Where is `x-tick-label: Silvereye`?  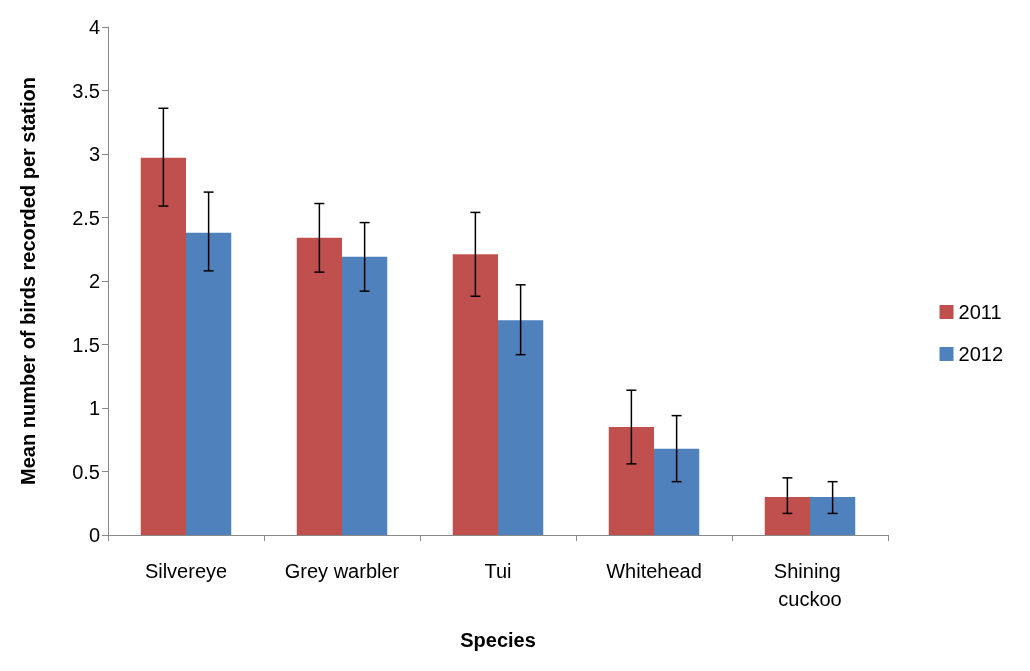
x-tick-label: Silvereye is located at coordinates (186, 571).